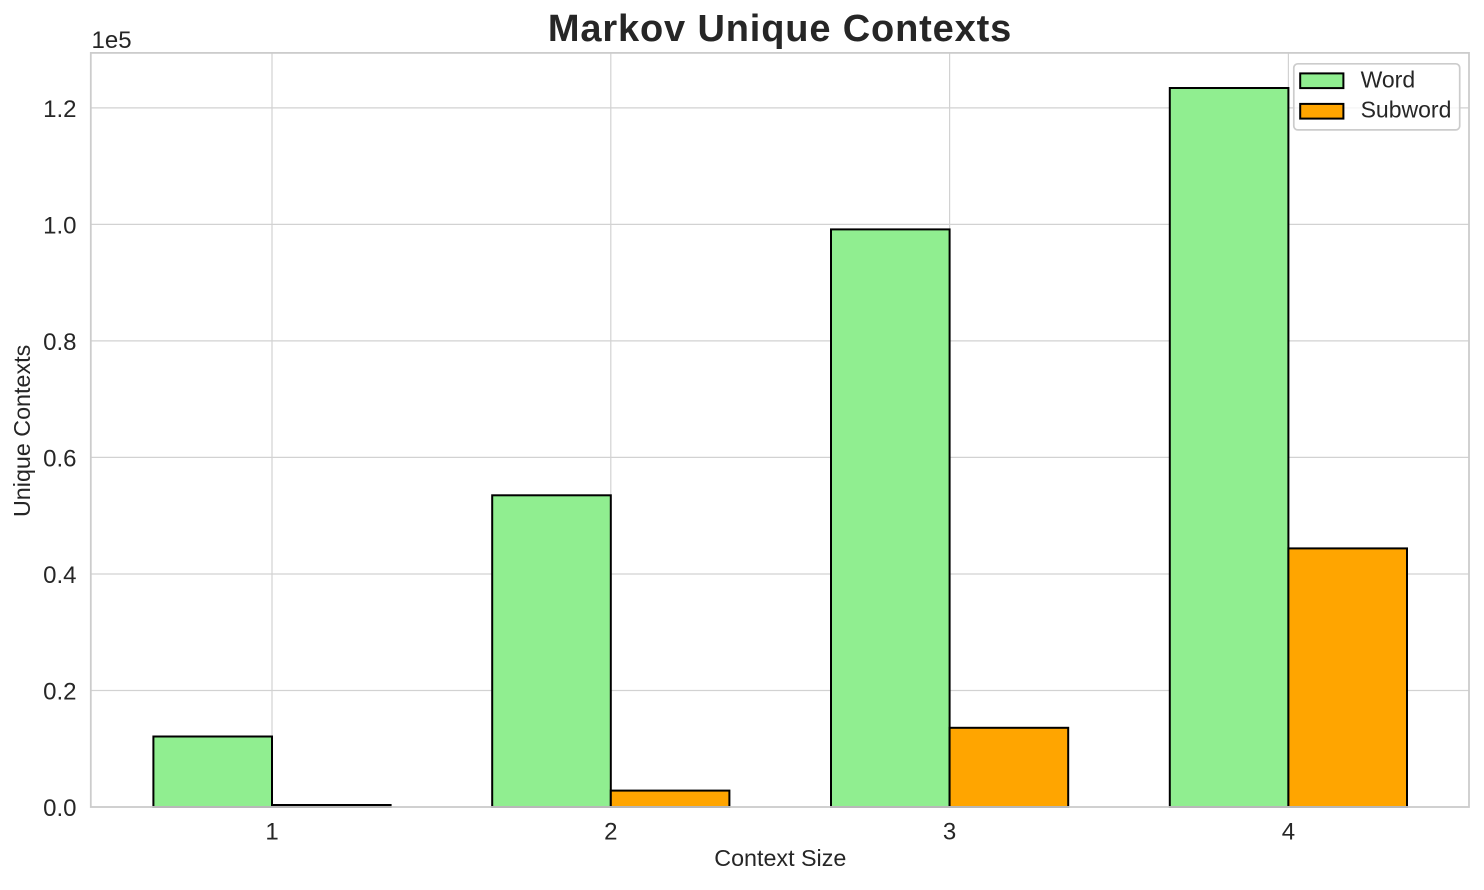  I want to click on svg-text: Context Size, so click(780, 858).